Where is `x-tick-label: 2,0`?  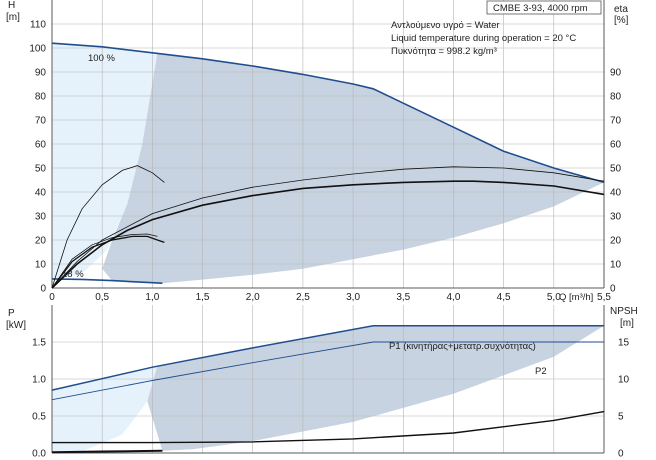
x-tick-label: 2,0 is located at coordinates (253, 297).